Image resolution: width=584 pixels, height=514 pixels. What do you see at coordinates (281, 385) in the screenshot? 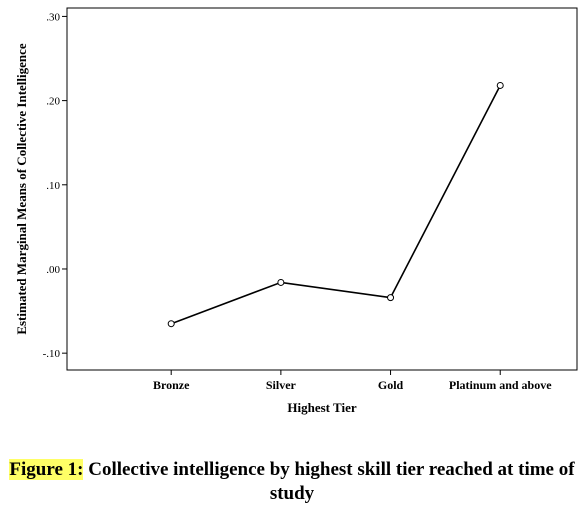
I see `x-tick-label: Silver` at bounding box center [281, 385].